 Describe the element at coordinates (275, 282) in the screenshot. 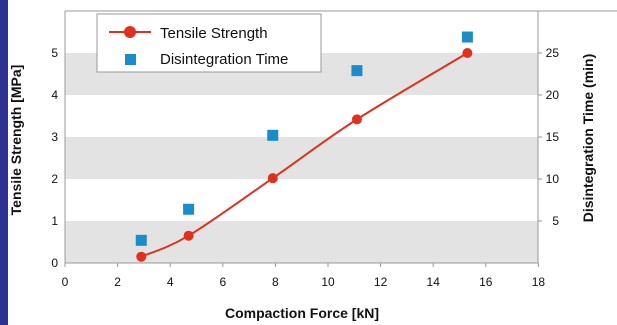

I see `x-tick-label: 8` at that location.